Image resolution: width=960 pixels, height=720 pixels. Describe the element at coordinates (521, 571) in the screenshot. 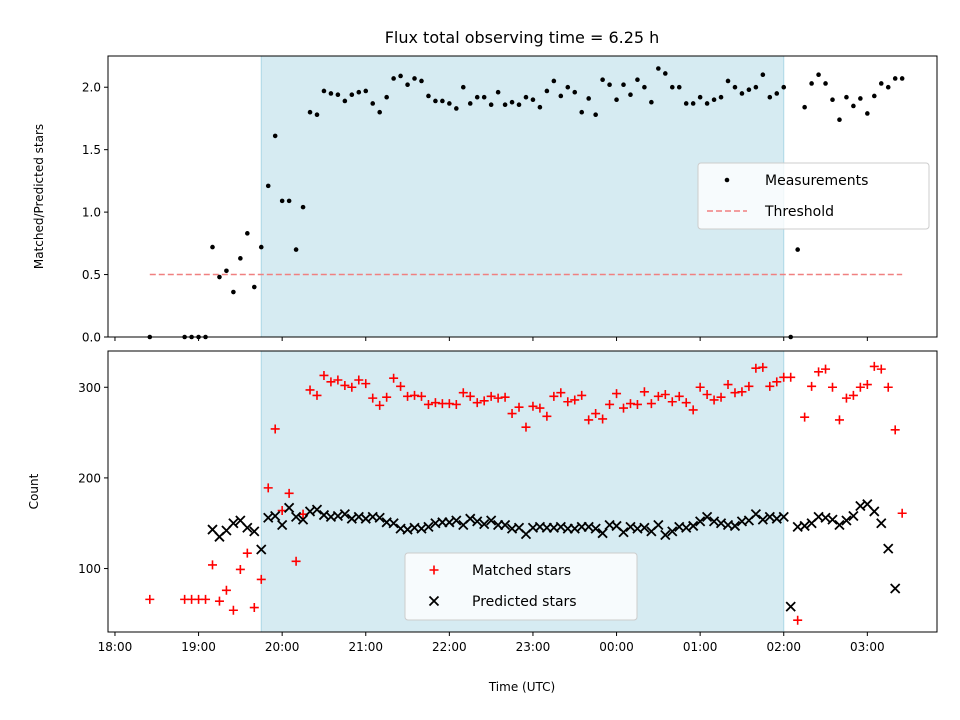

I see `legend-label: Matched stars` at that location.